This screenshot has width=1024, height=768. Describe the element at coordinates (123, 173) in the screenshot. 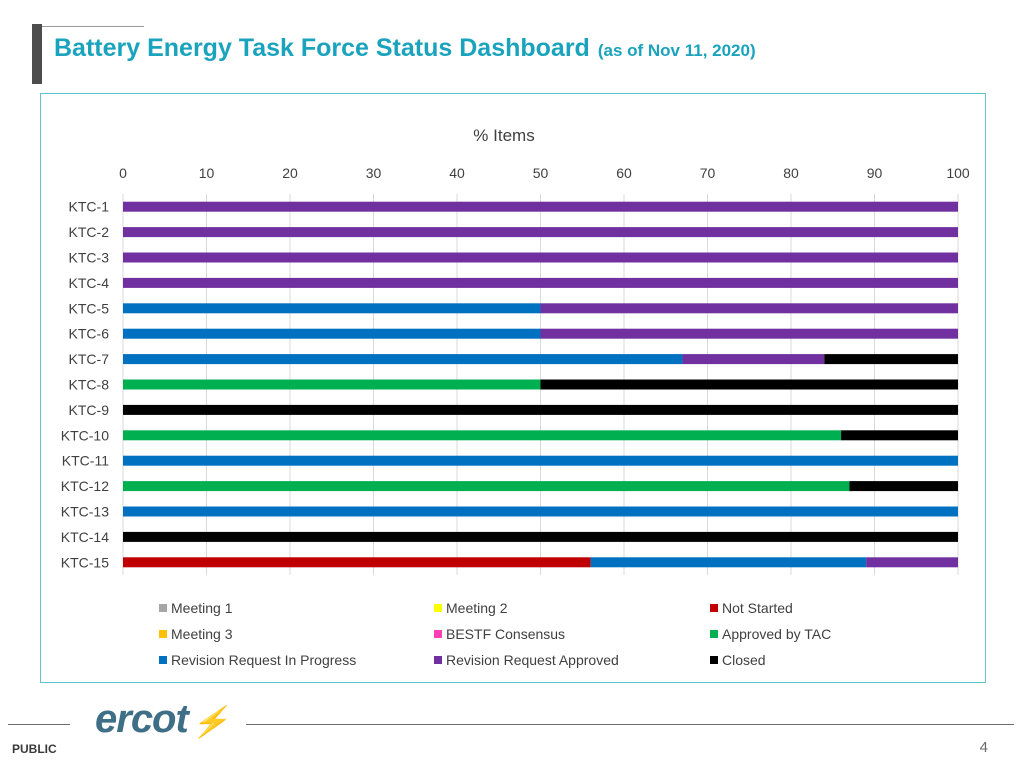

I see `x-tick-label: 0` at that location.